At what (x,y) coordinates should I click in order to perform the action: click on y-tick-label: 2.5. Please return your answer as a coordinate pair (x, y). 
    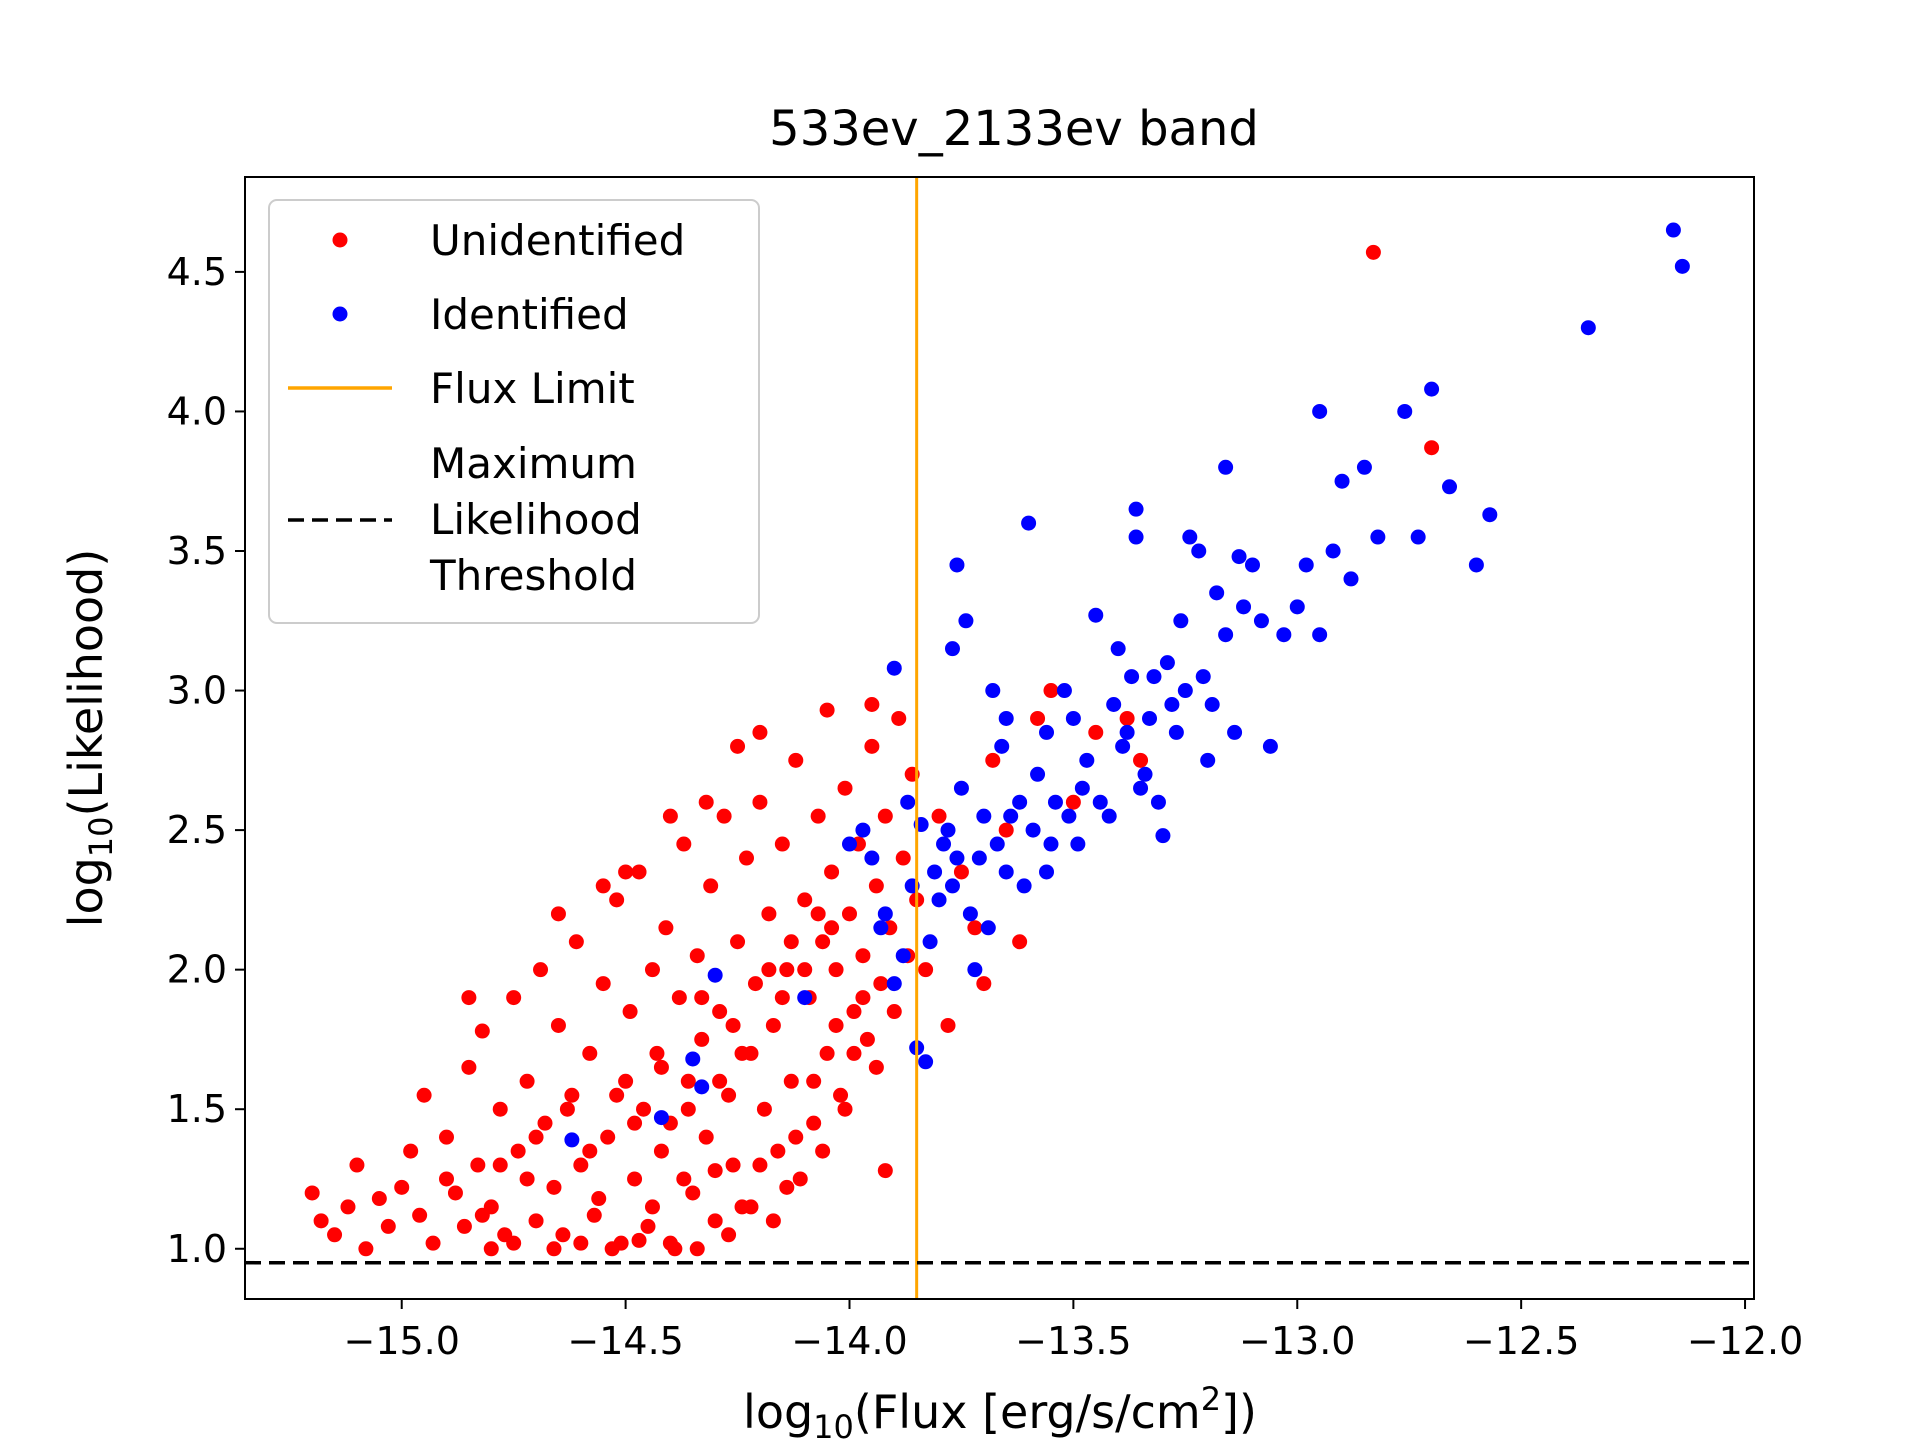
    Looking at the image, I should click on (197, 830).